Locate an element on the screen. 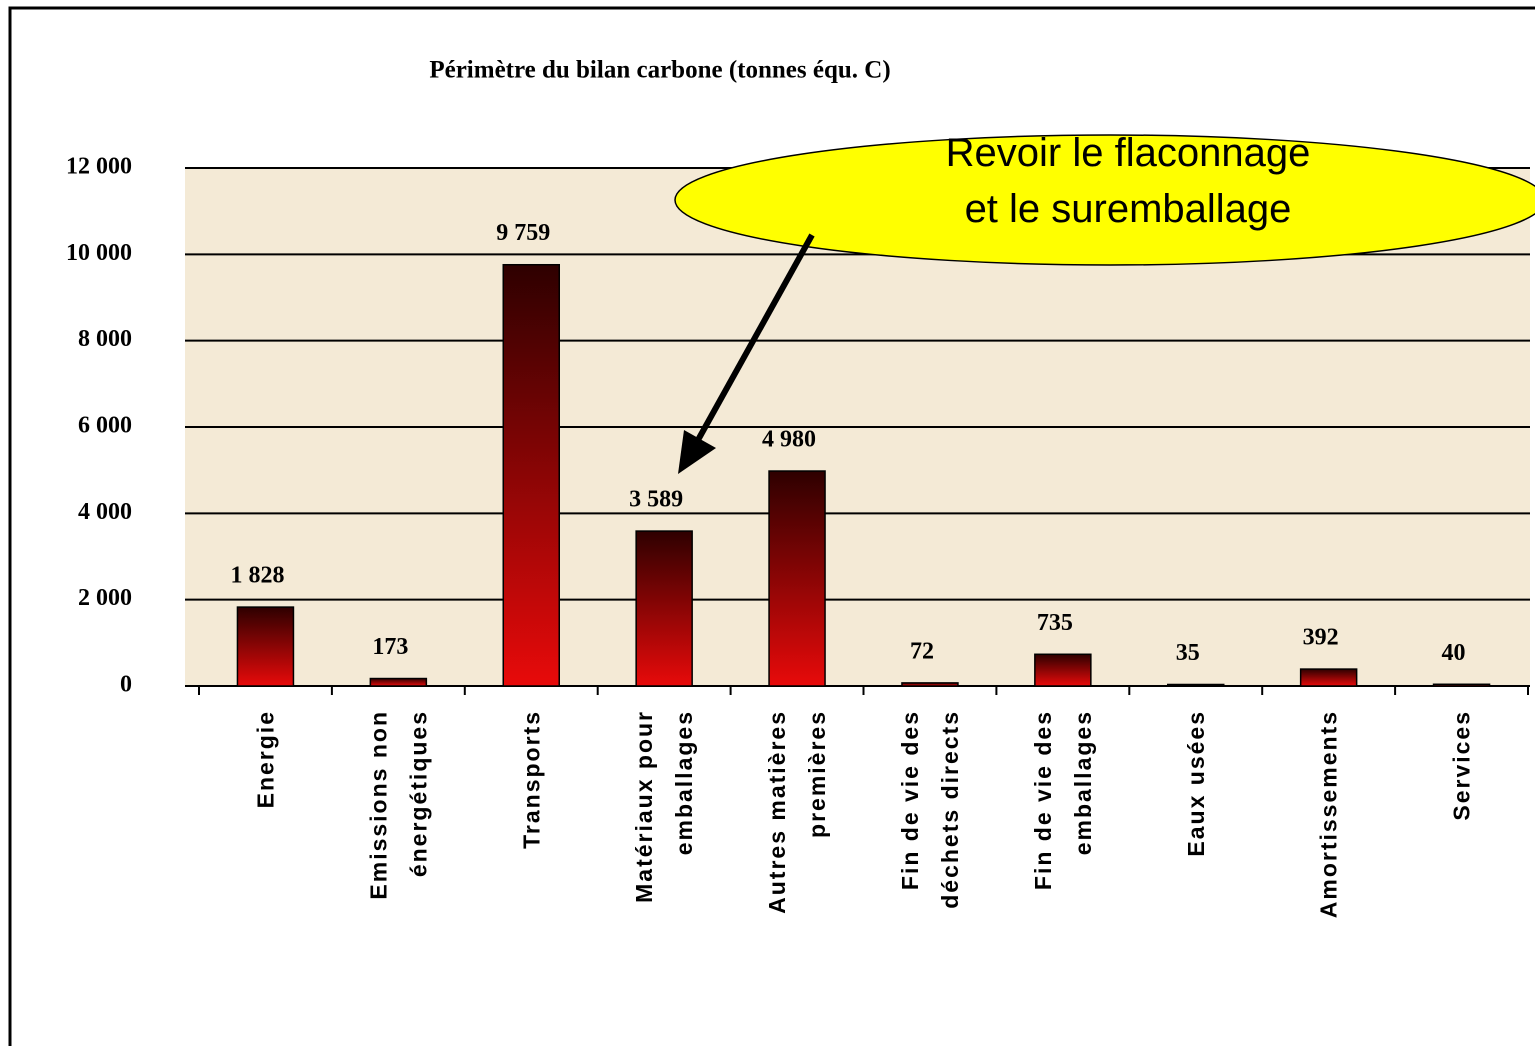 Image resolution: width=1535 pixels, height=1046 pixels. annotation: Revoir le flaconnage et le suremballage is located at coordinates (1128, 181).